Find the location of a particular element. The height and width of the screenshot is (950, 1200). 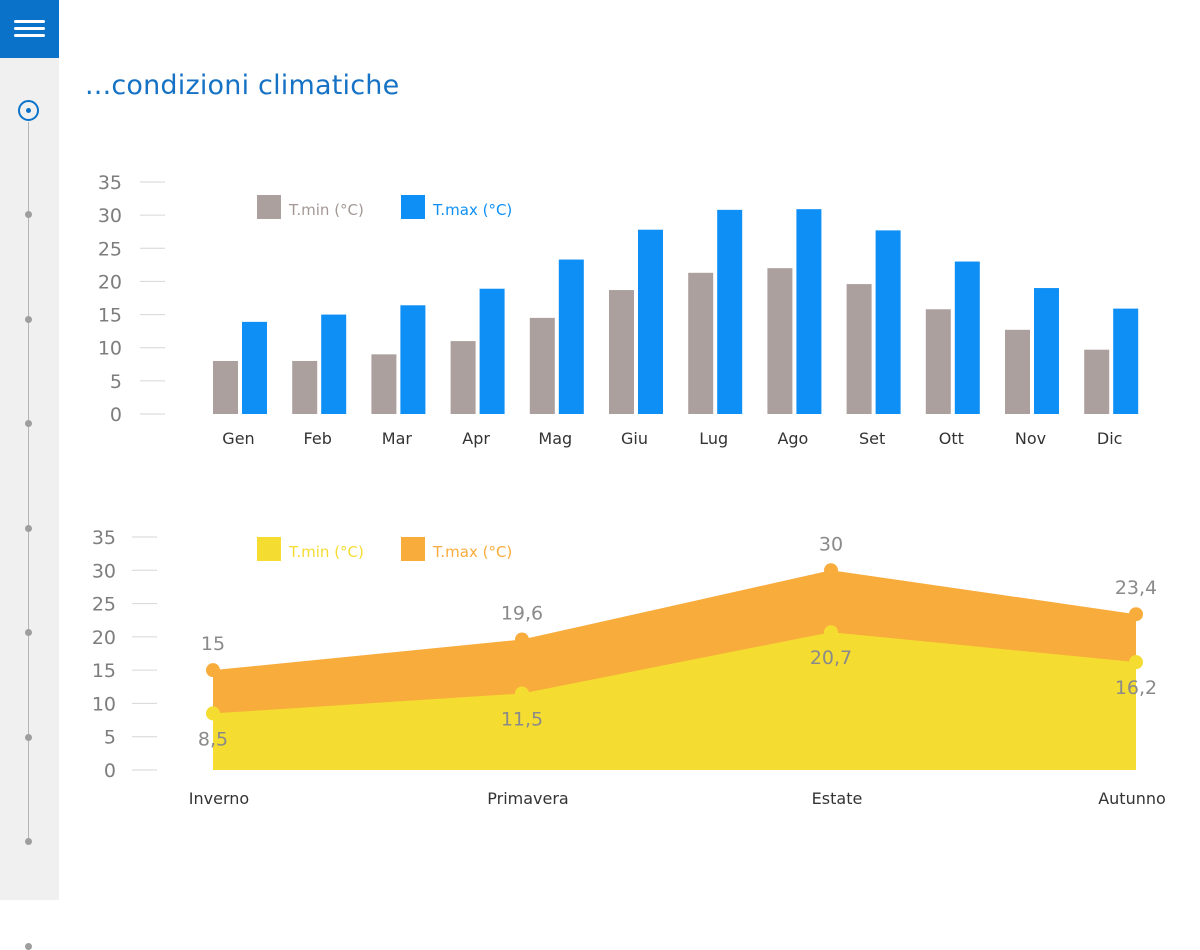

data-label-tmax: 19,6 is located at coordinates (522, 614).